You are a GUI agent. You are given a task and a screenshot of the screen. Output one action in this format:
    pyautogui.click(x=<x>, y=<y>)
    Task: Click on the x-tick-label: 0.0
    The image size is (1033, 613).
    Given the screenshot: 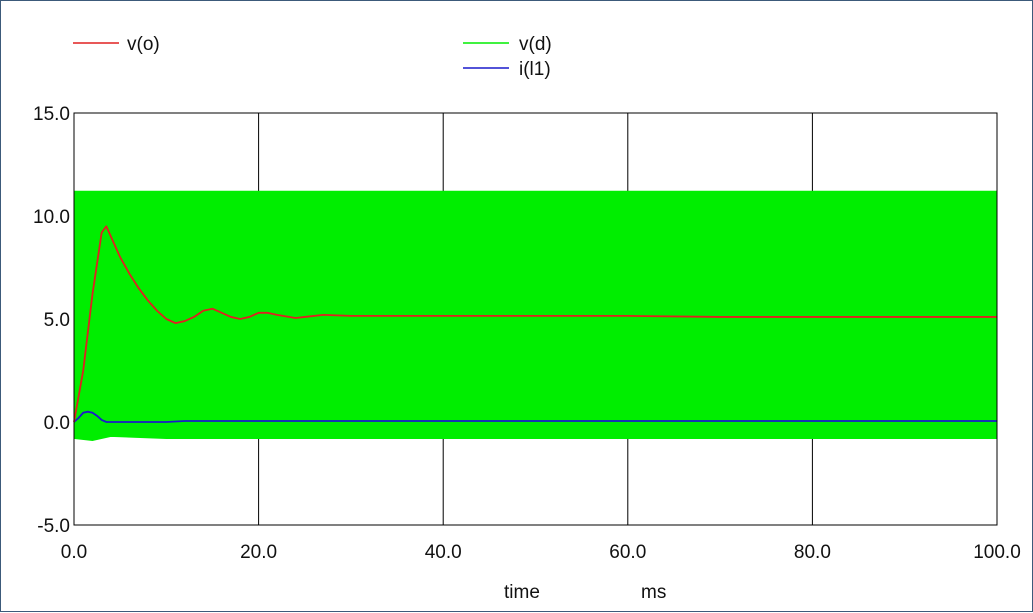 What is the action you would take?
    pyautogui.click(x=74, y=552)
    